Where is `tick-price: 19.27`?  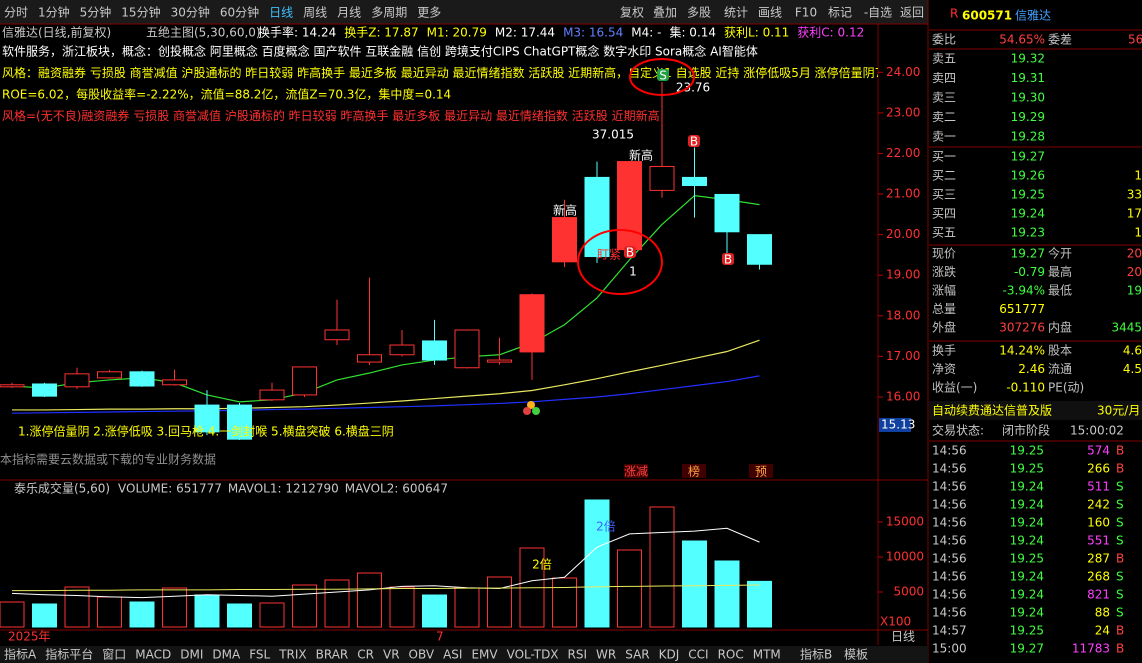 tick-price: 19.27 is located at coordinates (1027, 649).